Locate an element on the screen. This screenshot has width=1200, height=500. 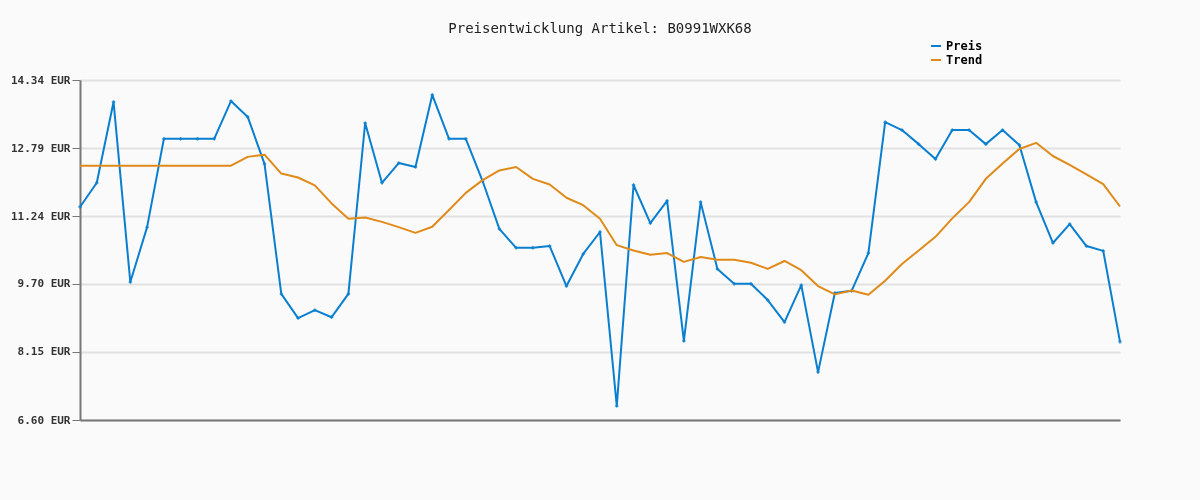
y-tick-label: 14.34 EUR is located at coordinates (40, 80).